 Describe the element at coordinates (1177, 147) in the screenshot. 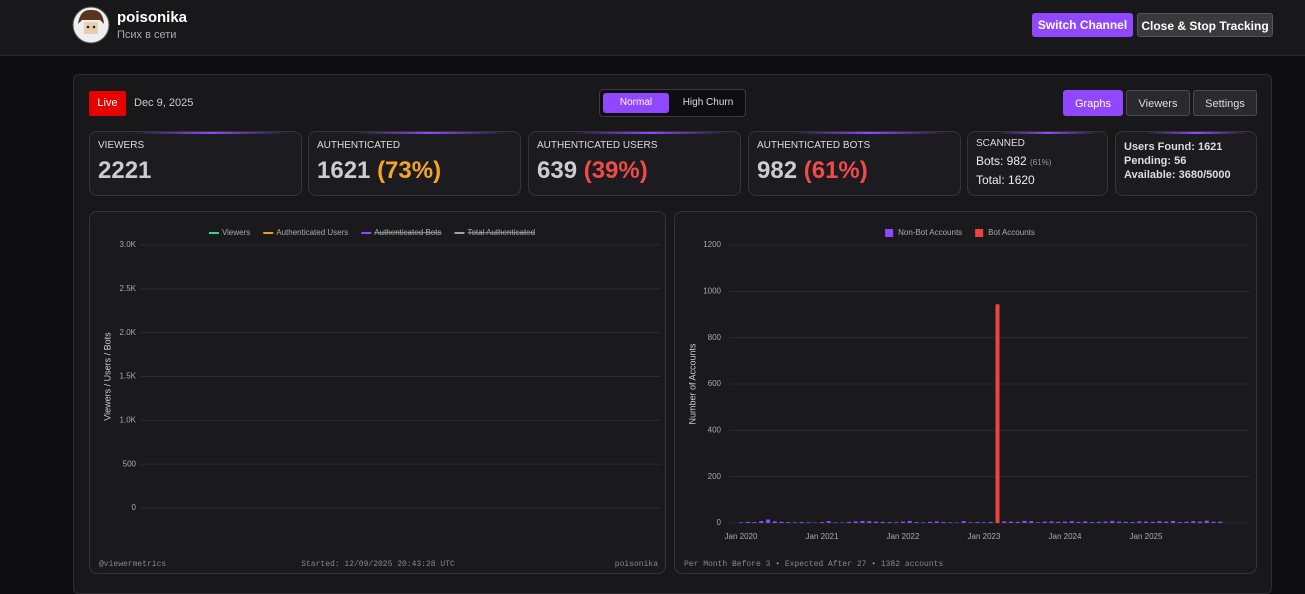

I see `users-found: Users Found: 1621` at that location.